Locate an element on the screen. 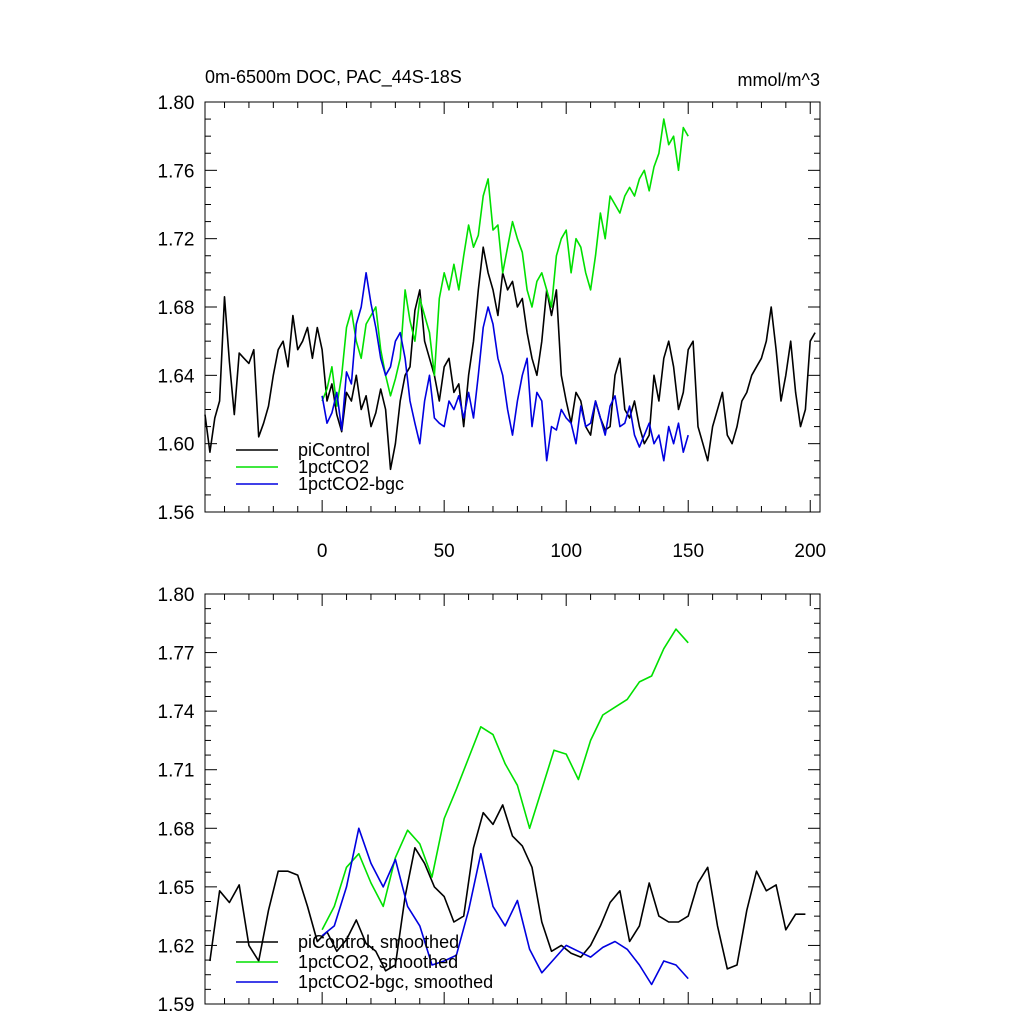 The width and height of the screenshot is (1024, 1024). legend-label: 1pctCO2-bgc, smoothed is located at coordinates (395, 982).